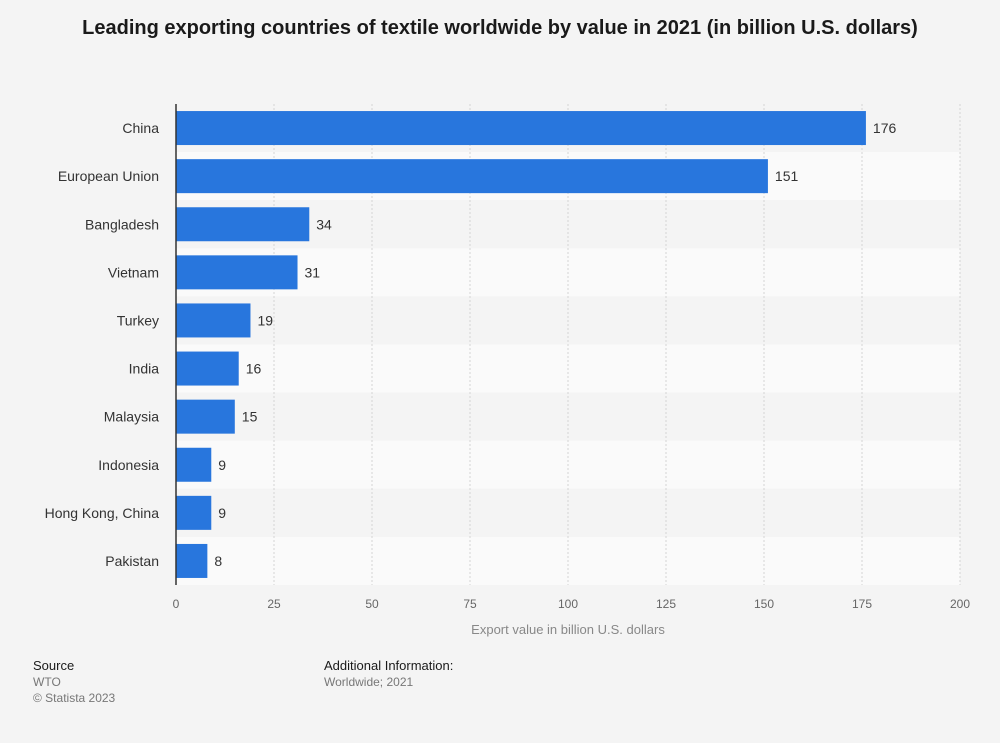  I want to click on bar-value-label: 16, so click(254, 369).